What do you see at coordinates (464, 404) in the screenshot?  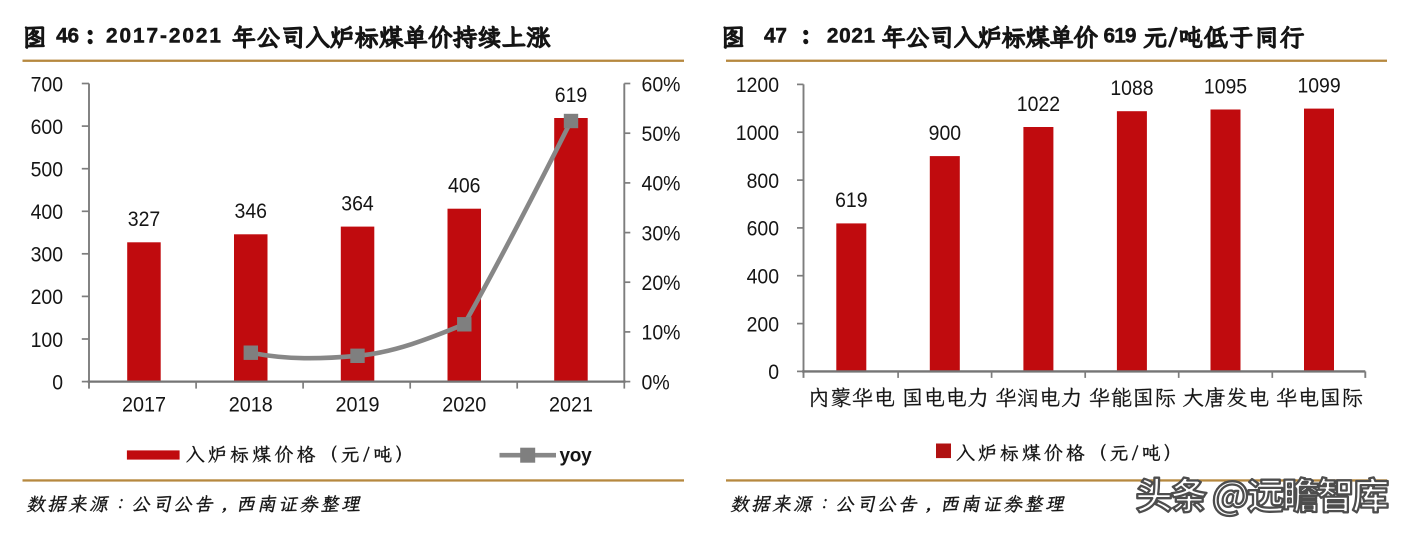 I see `svg-text: 2020` at bounding box center [464, 404].